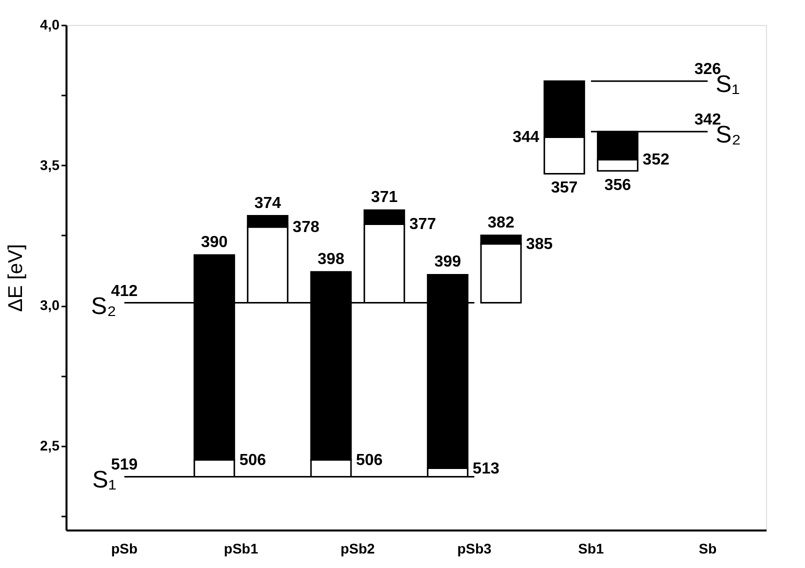 The width and height of the screenshot is (805, 568). Describe the element at coordinates (448, 262) in the screenshot. I see `annotation: 399` at that location.